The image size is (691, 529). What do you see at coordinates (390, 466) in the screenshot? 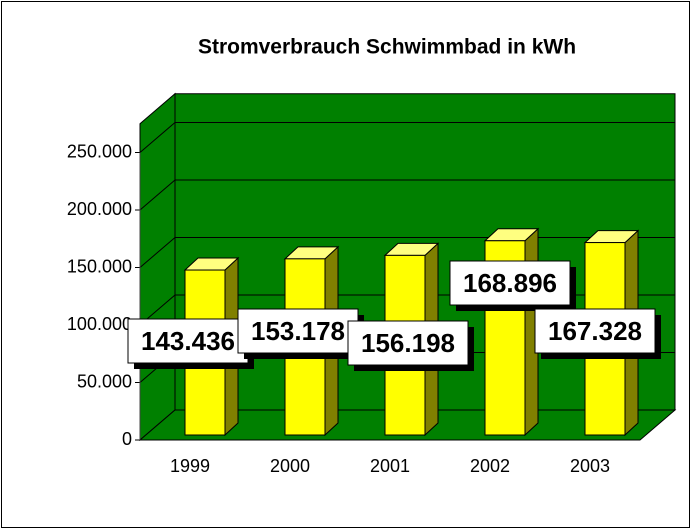
I see `x-tick-label: 2001` at bounding box center [390, 466].